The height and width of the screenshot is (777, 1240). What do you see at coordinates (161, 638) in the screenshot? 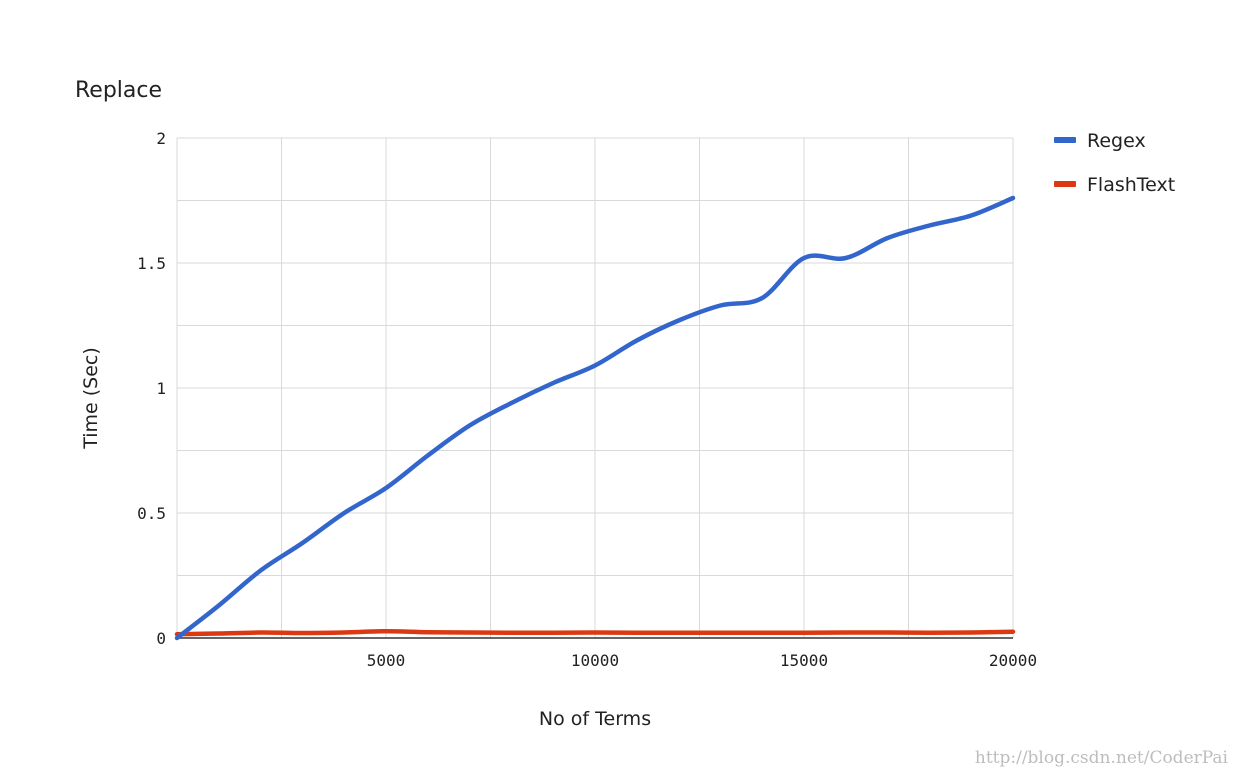
I see `y-tick-label: 0` at bounding box center [161, 638].